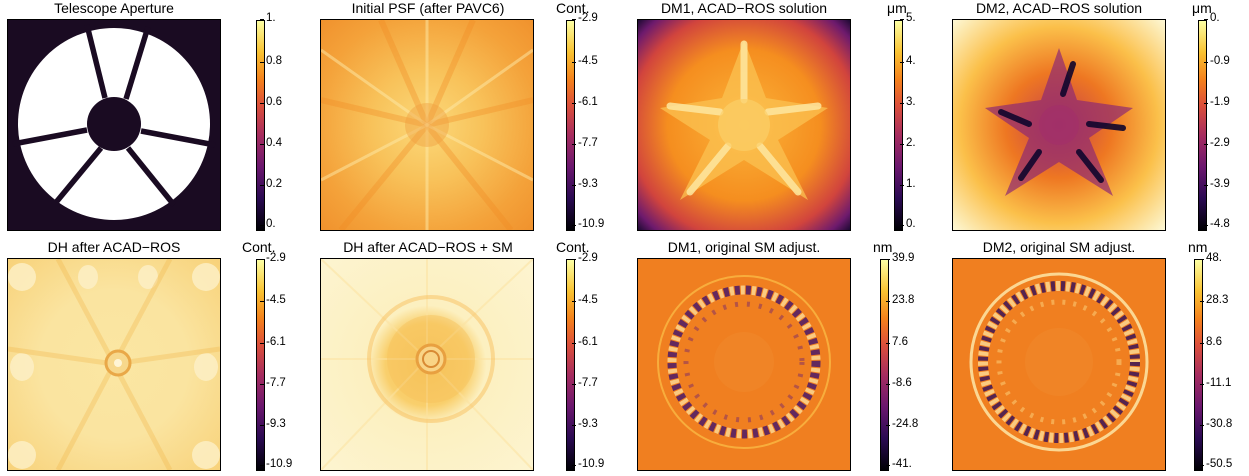 This screenshot has height=476, width=1249. What do you see at coordinates (114, 8) in the screenshot?
I see `panel-title: Telescope Aperture` at bounding box center [114, 8].